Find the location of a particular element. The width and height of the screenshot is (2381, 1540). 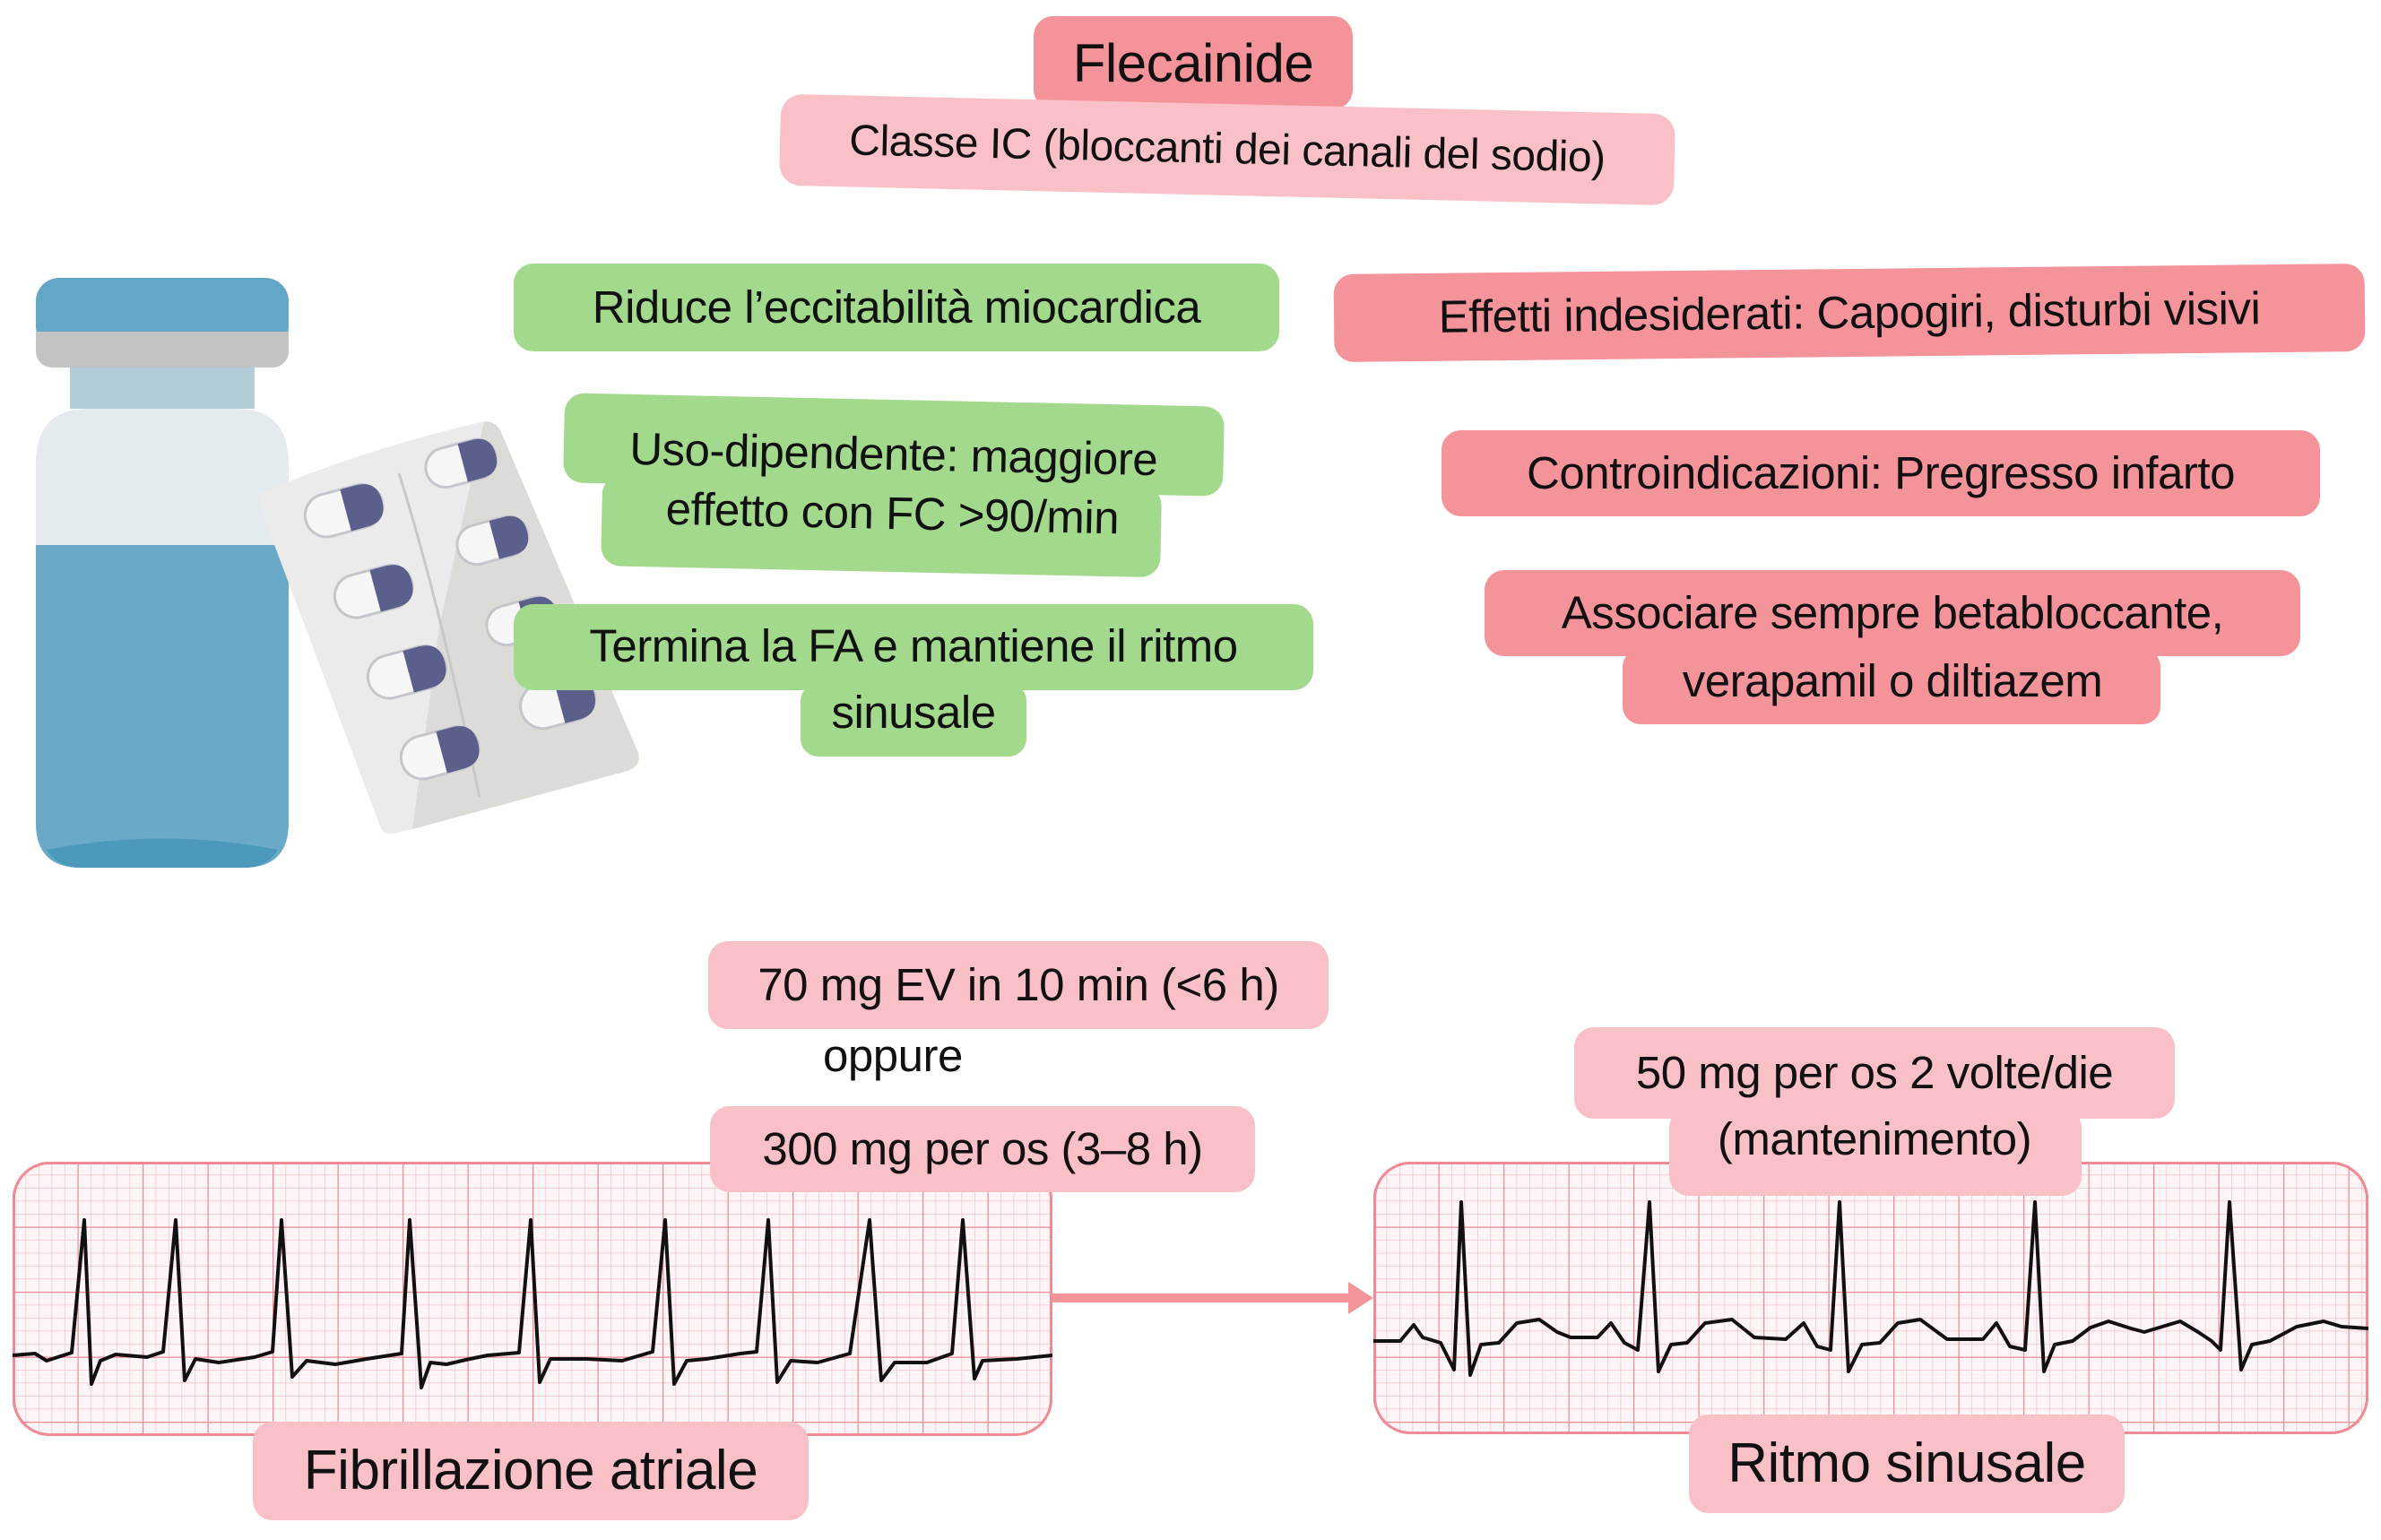

dose-oral: 300 mg per os (3–8 h) is located at coordinates (982, 1149).